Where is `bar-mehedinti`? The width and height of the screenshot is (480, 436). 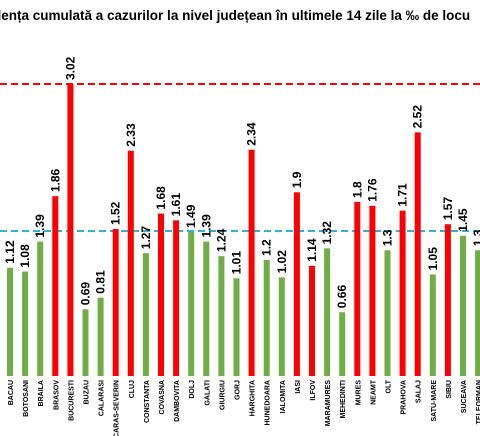 bar-mehedinti is located at coordinates (342, 344).